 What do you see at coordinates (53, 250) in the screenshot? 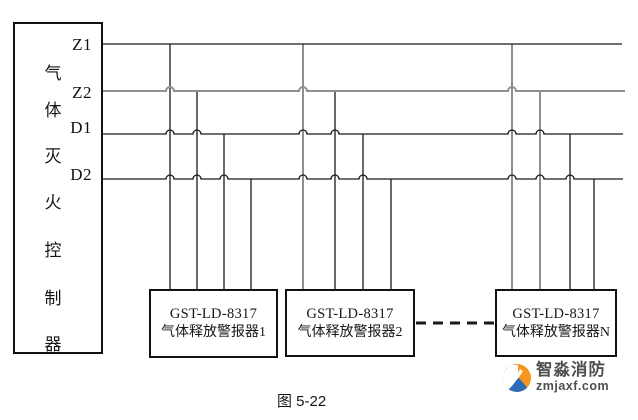
I see `controller-char: 控` at bounding box center [53, 250].